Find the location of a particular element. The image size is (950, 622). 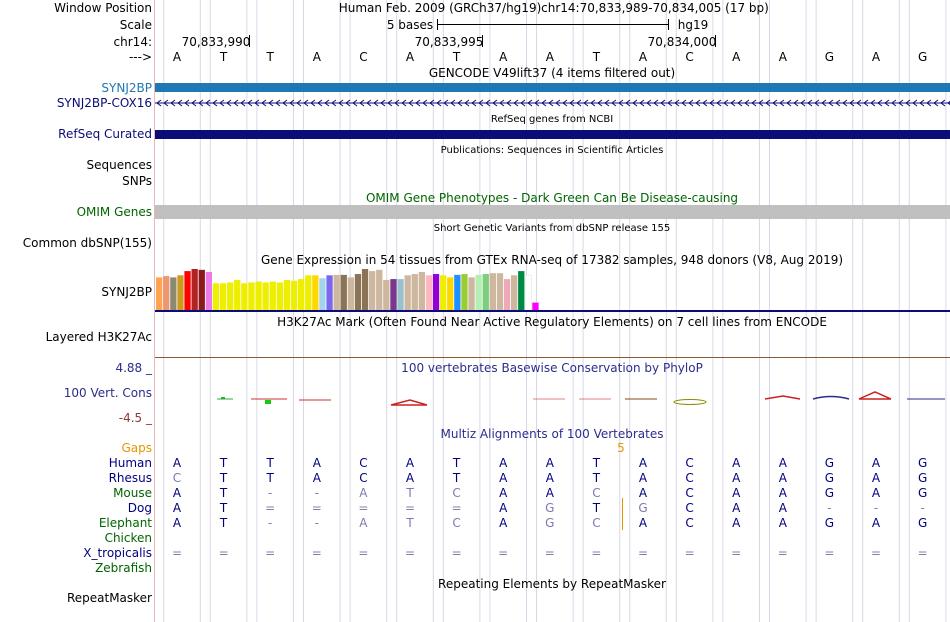

species-label-rhesus: Rhesus is located at coordinates (130, 478).